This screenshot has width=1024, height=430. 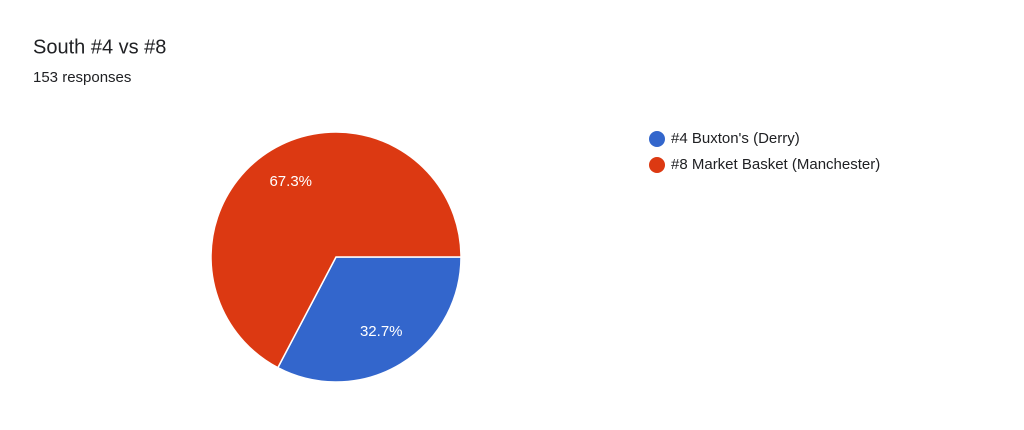 What do you see at coordinates (735, 138) in the screenshot?
I see `legend-label: #4 Buxton's (Derry)` at bounding box center [735, 138].